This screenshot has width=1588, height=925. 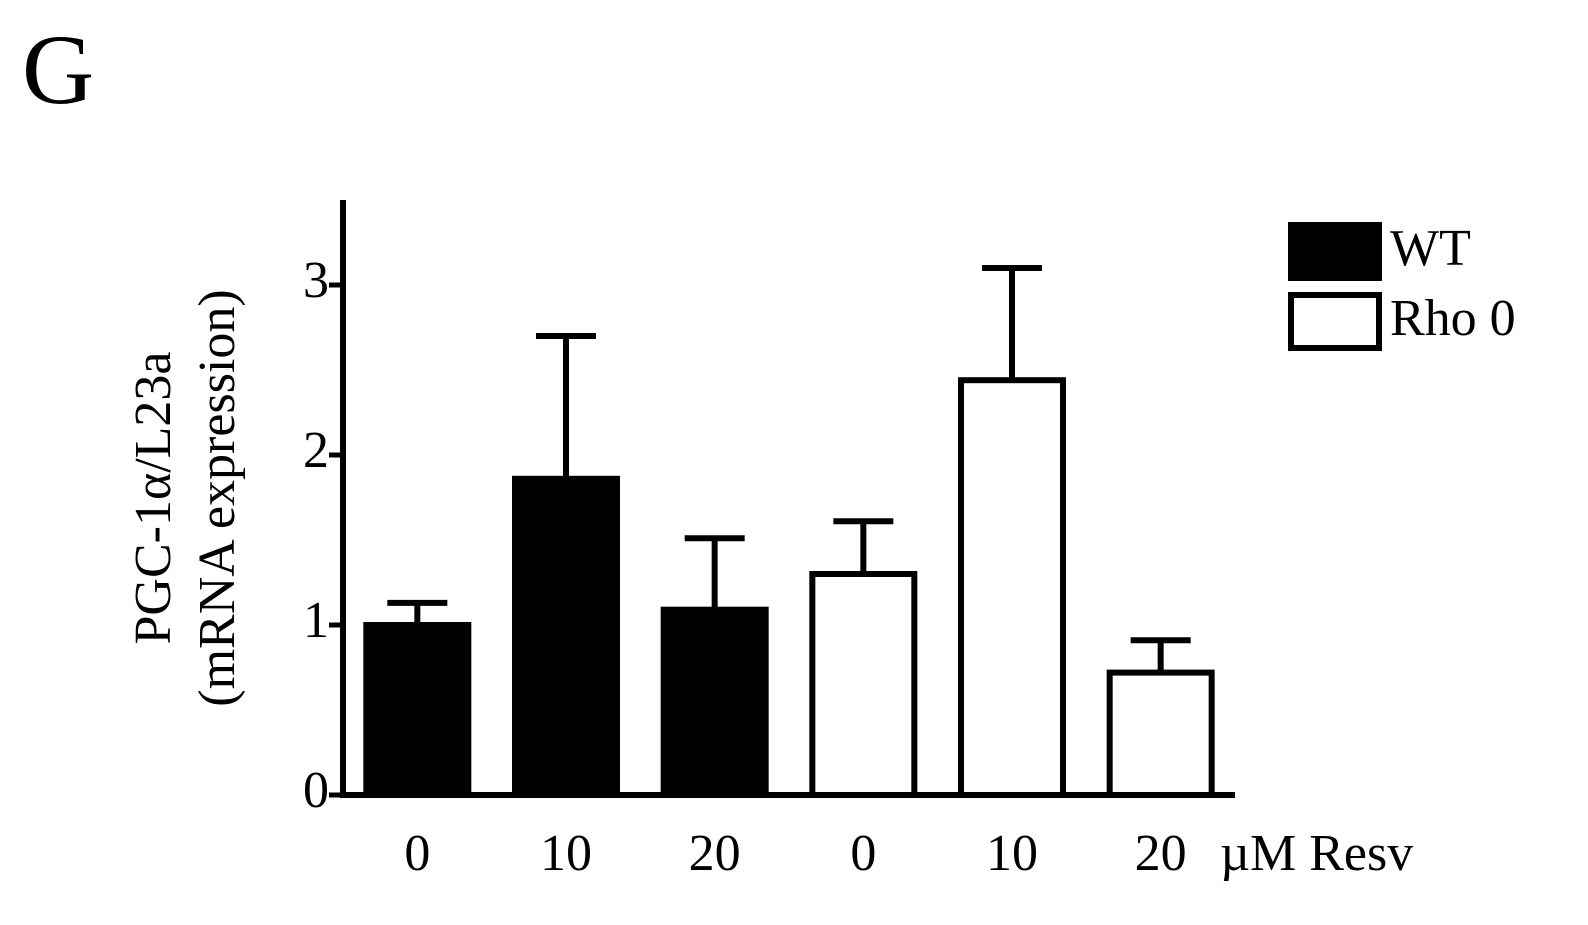 I want to click on y-axis-label: (mRNA expression), so click(x=217, y=497).